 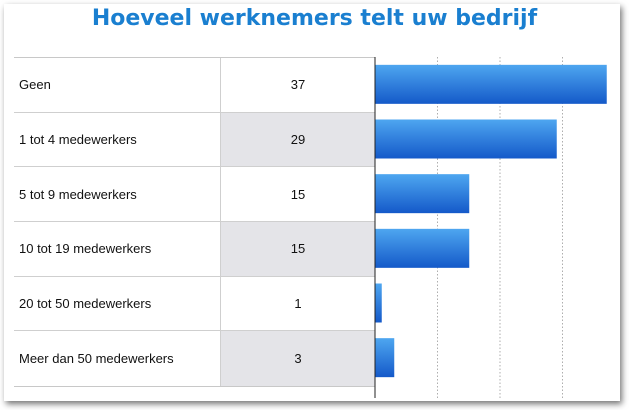 I want to click on category-label: 5 tot 9 medewerkers, so click(x=117, y=194).